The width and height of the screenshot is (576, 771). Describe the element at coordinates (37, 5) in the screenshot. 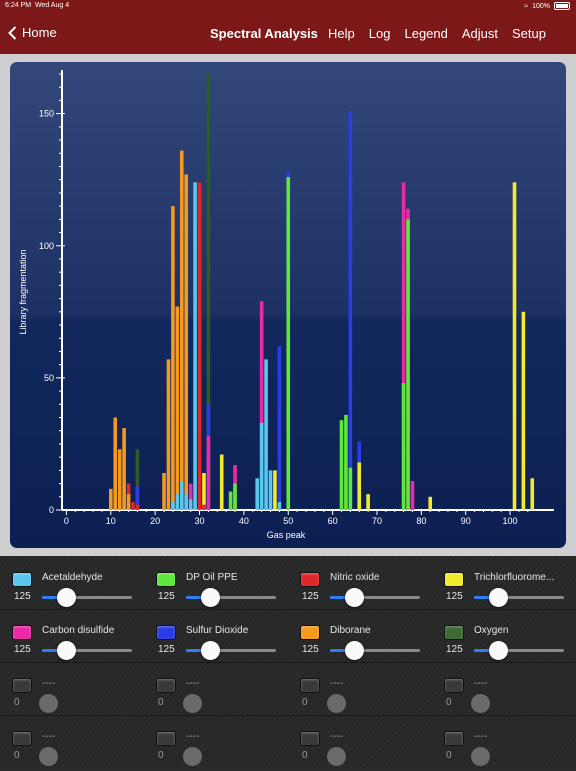

I see `status-time: 6:24 PM Wed Aug 4` at that location.